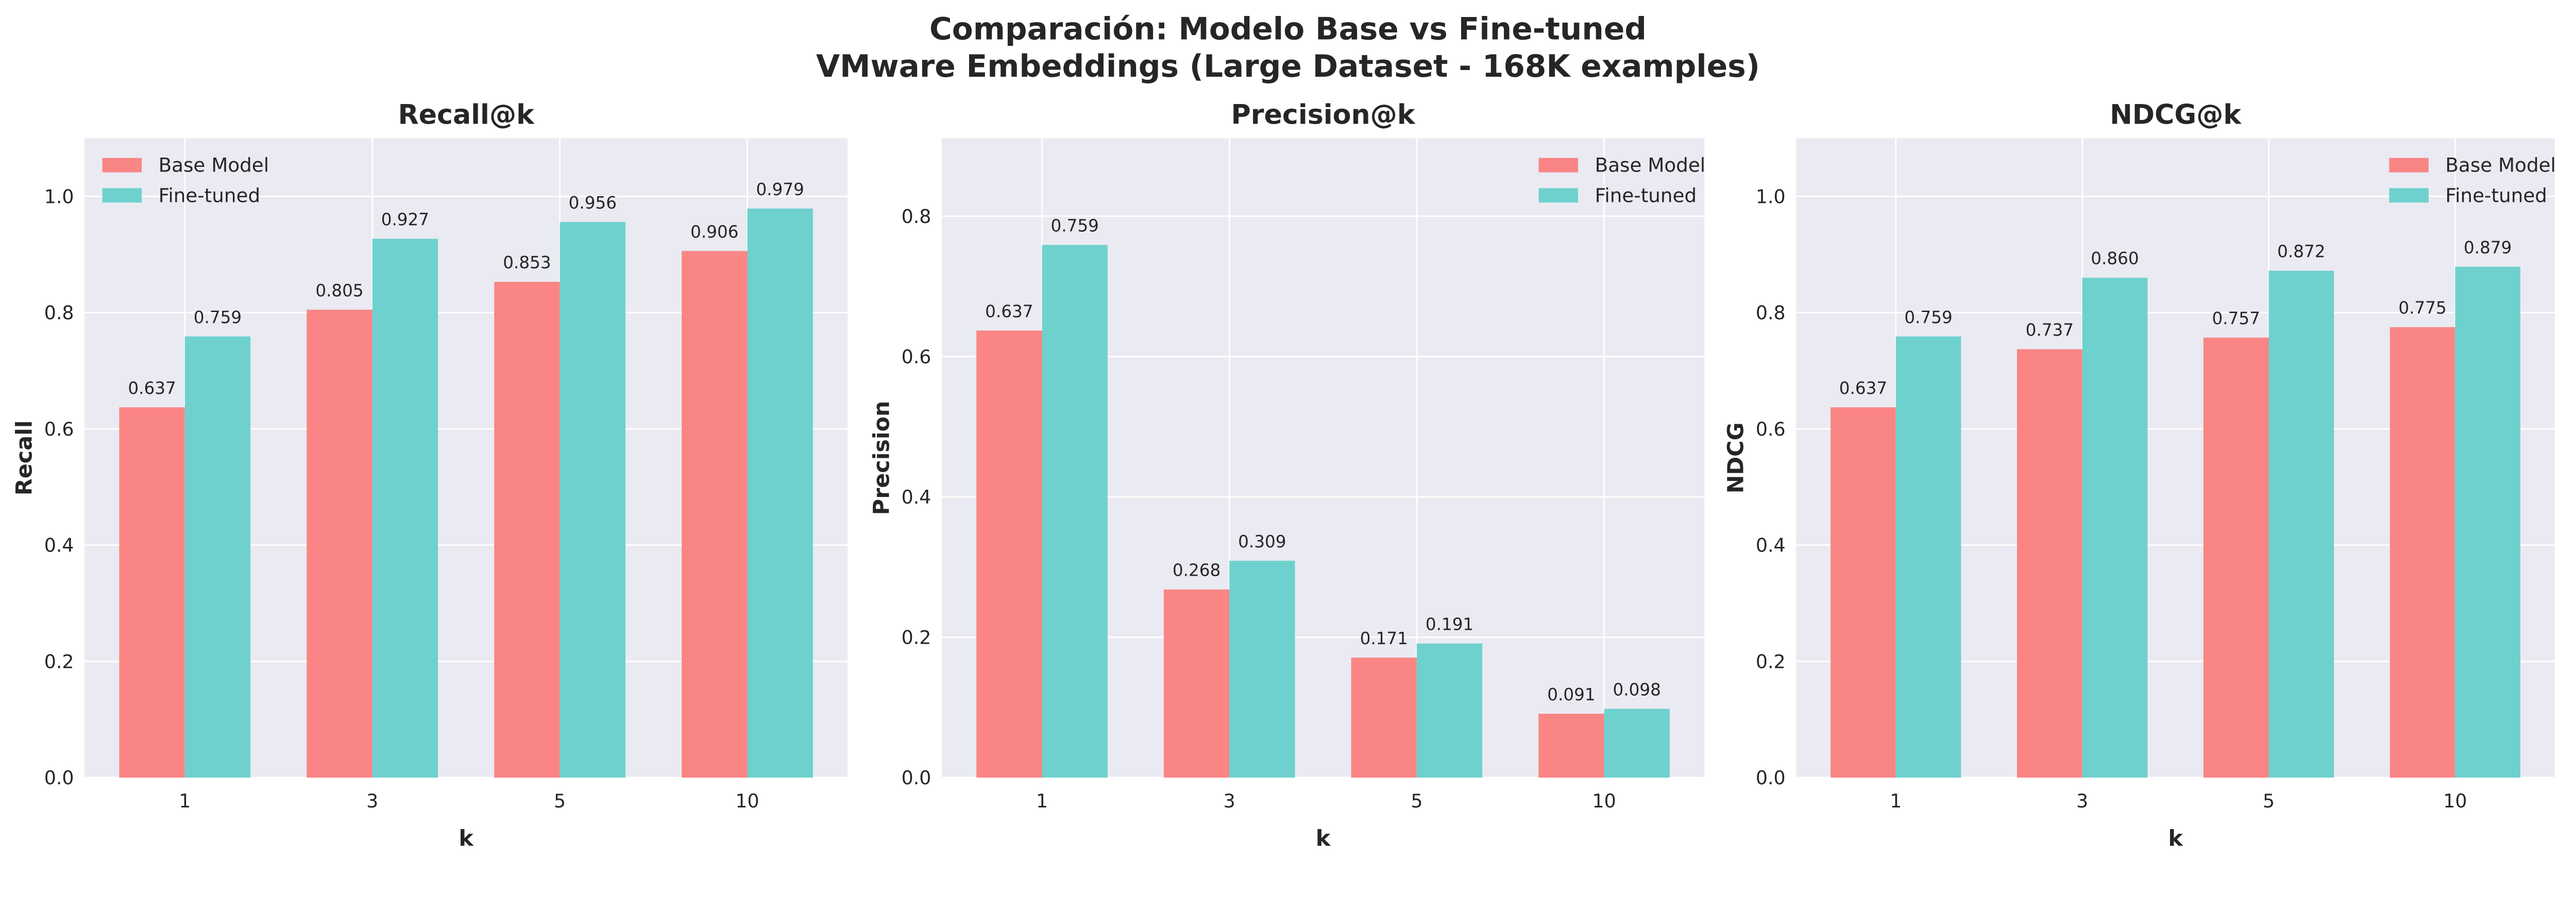  I want to click on data-label: 0.268, so click(1197, 570).